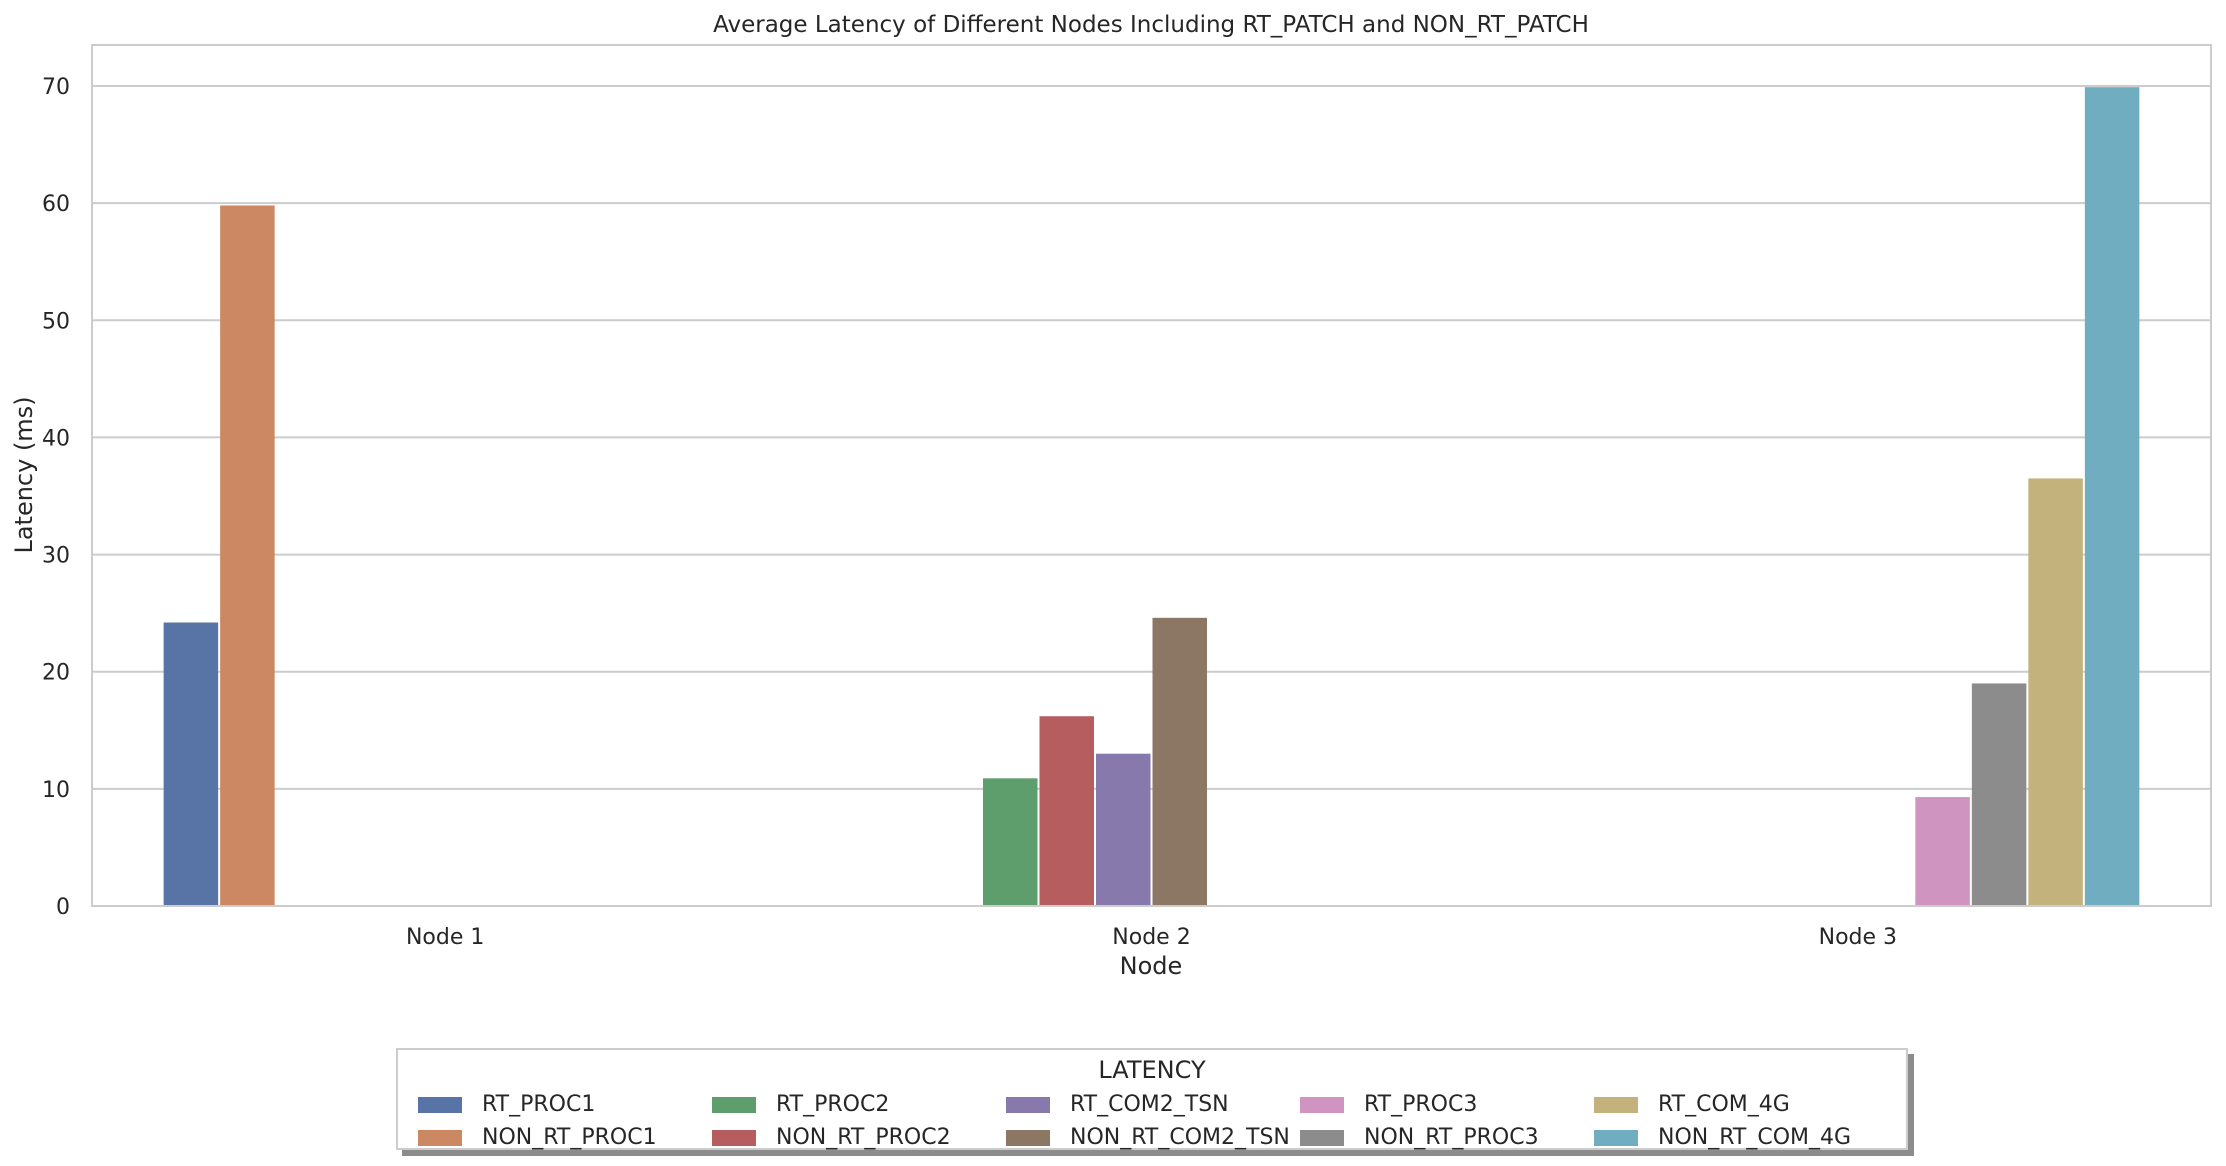  What do you see at coordinates (833, 1104) in the screenshot?
I see `legend-label: RT_PROC2` at bounding box center [833, 1104].